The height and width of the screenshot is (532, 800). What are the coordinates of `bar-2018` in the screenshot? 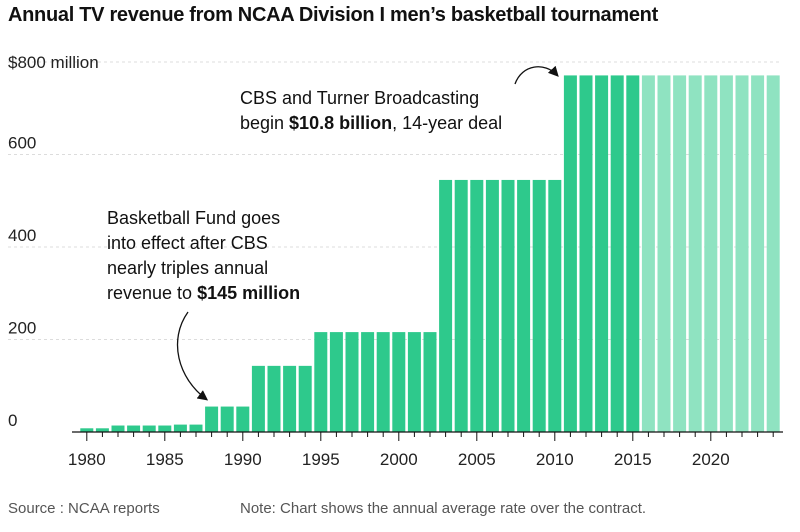 It's located at (680, 253).